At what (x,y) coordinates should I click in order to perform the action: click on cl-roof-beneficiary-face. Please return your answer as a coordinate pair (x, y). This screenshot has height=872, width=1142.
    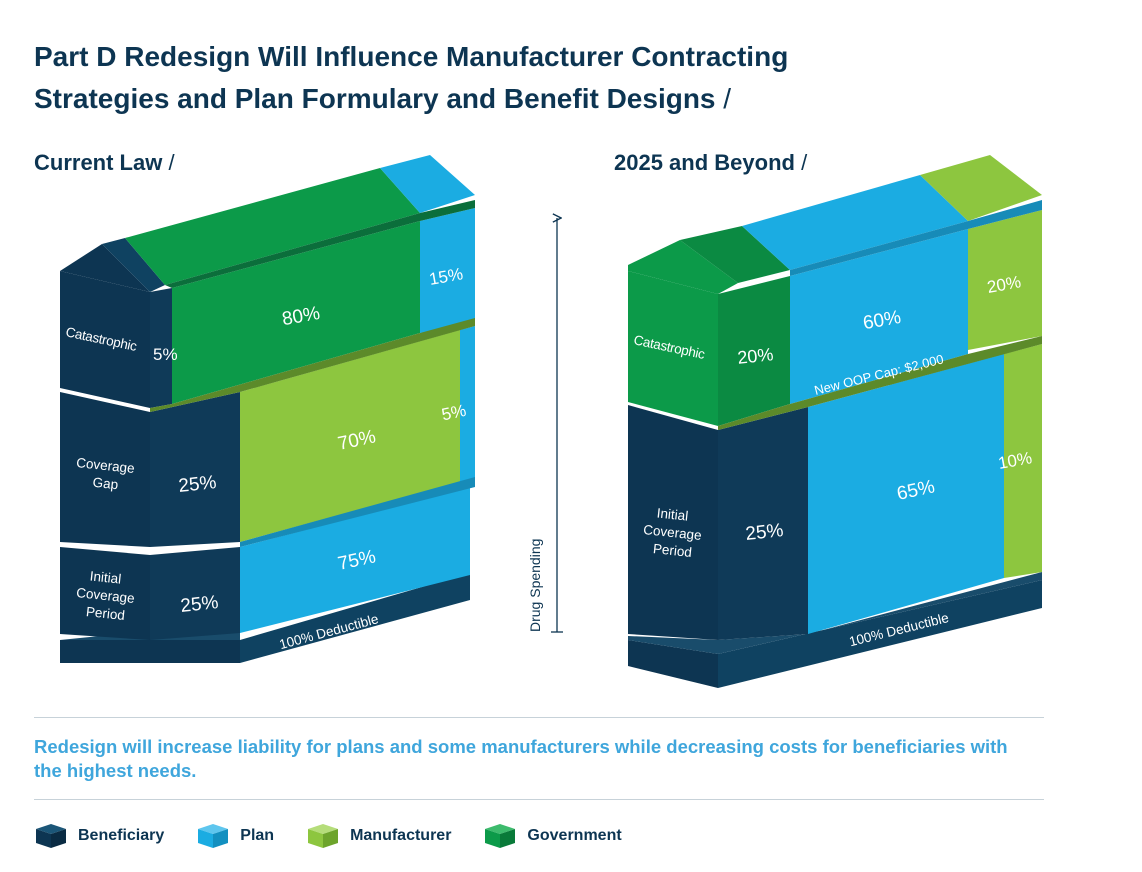
    Looking at the image, I should click on (133, 265).